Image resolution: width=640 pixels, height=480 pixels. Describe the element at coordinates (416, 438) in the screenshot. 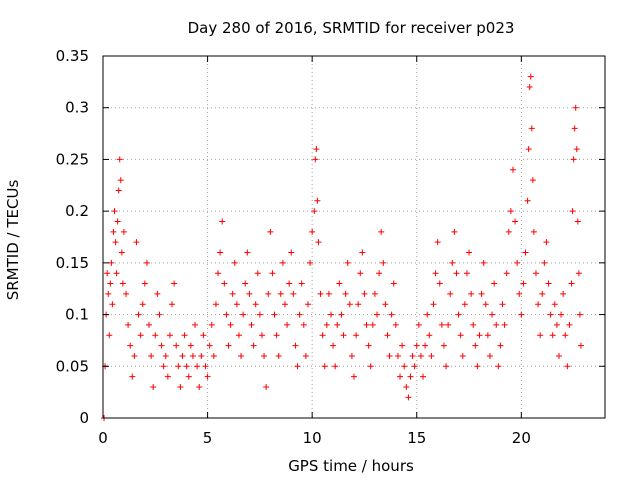

I see `x-tick-label: 15` at that location.